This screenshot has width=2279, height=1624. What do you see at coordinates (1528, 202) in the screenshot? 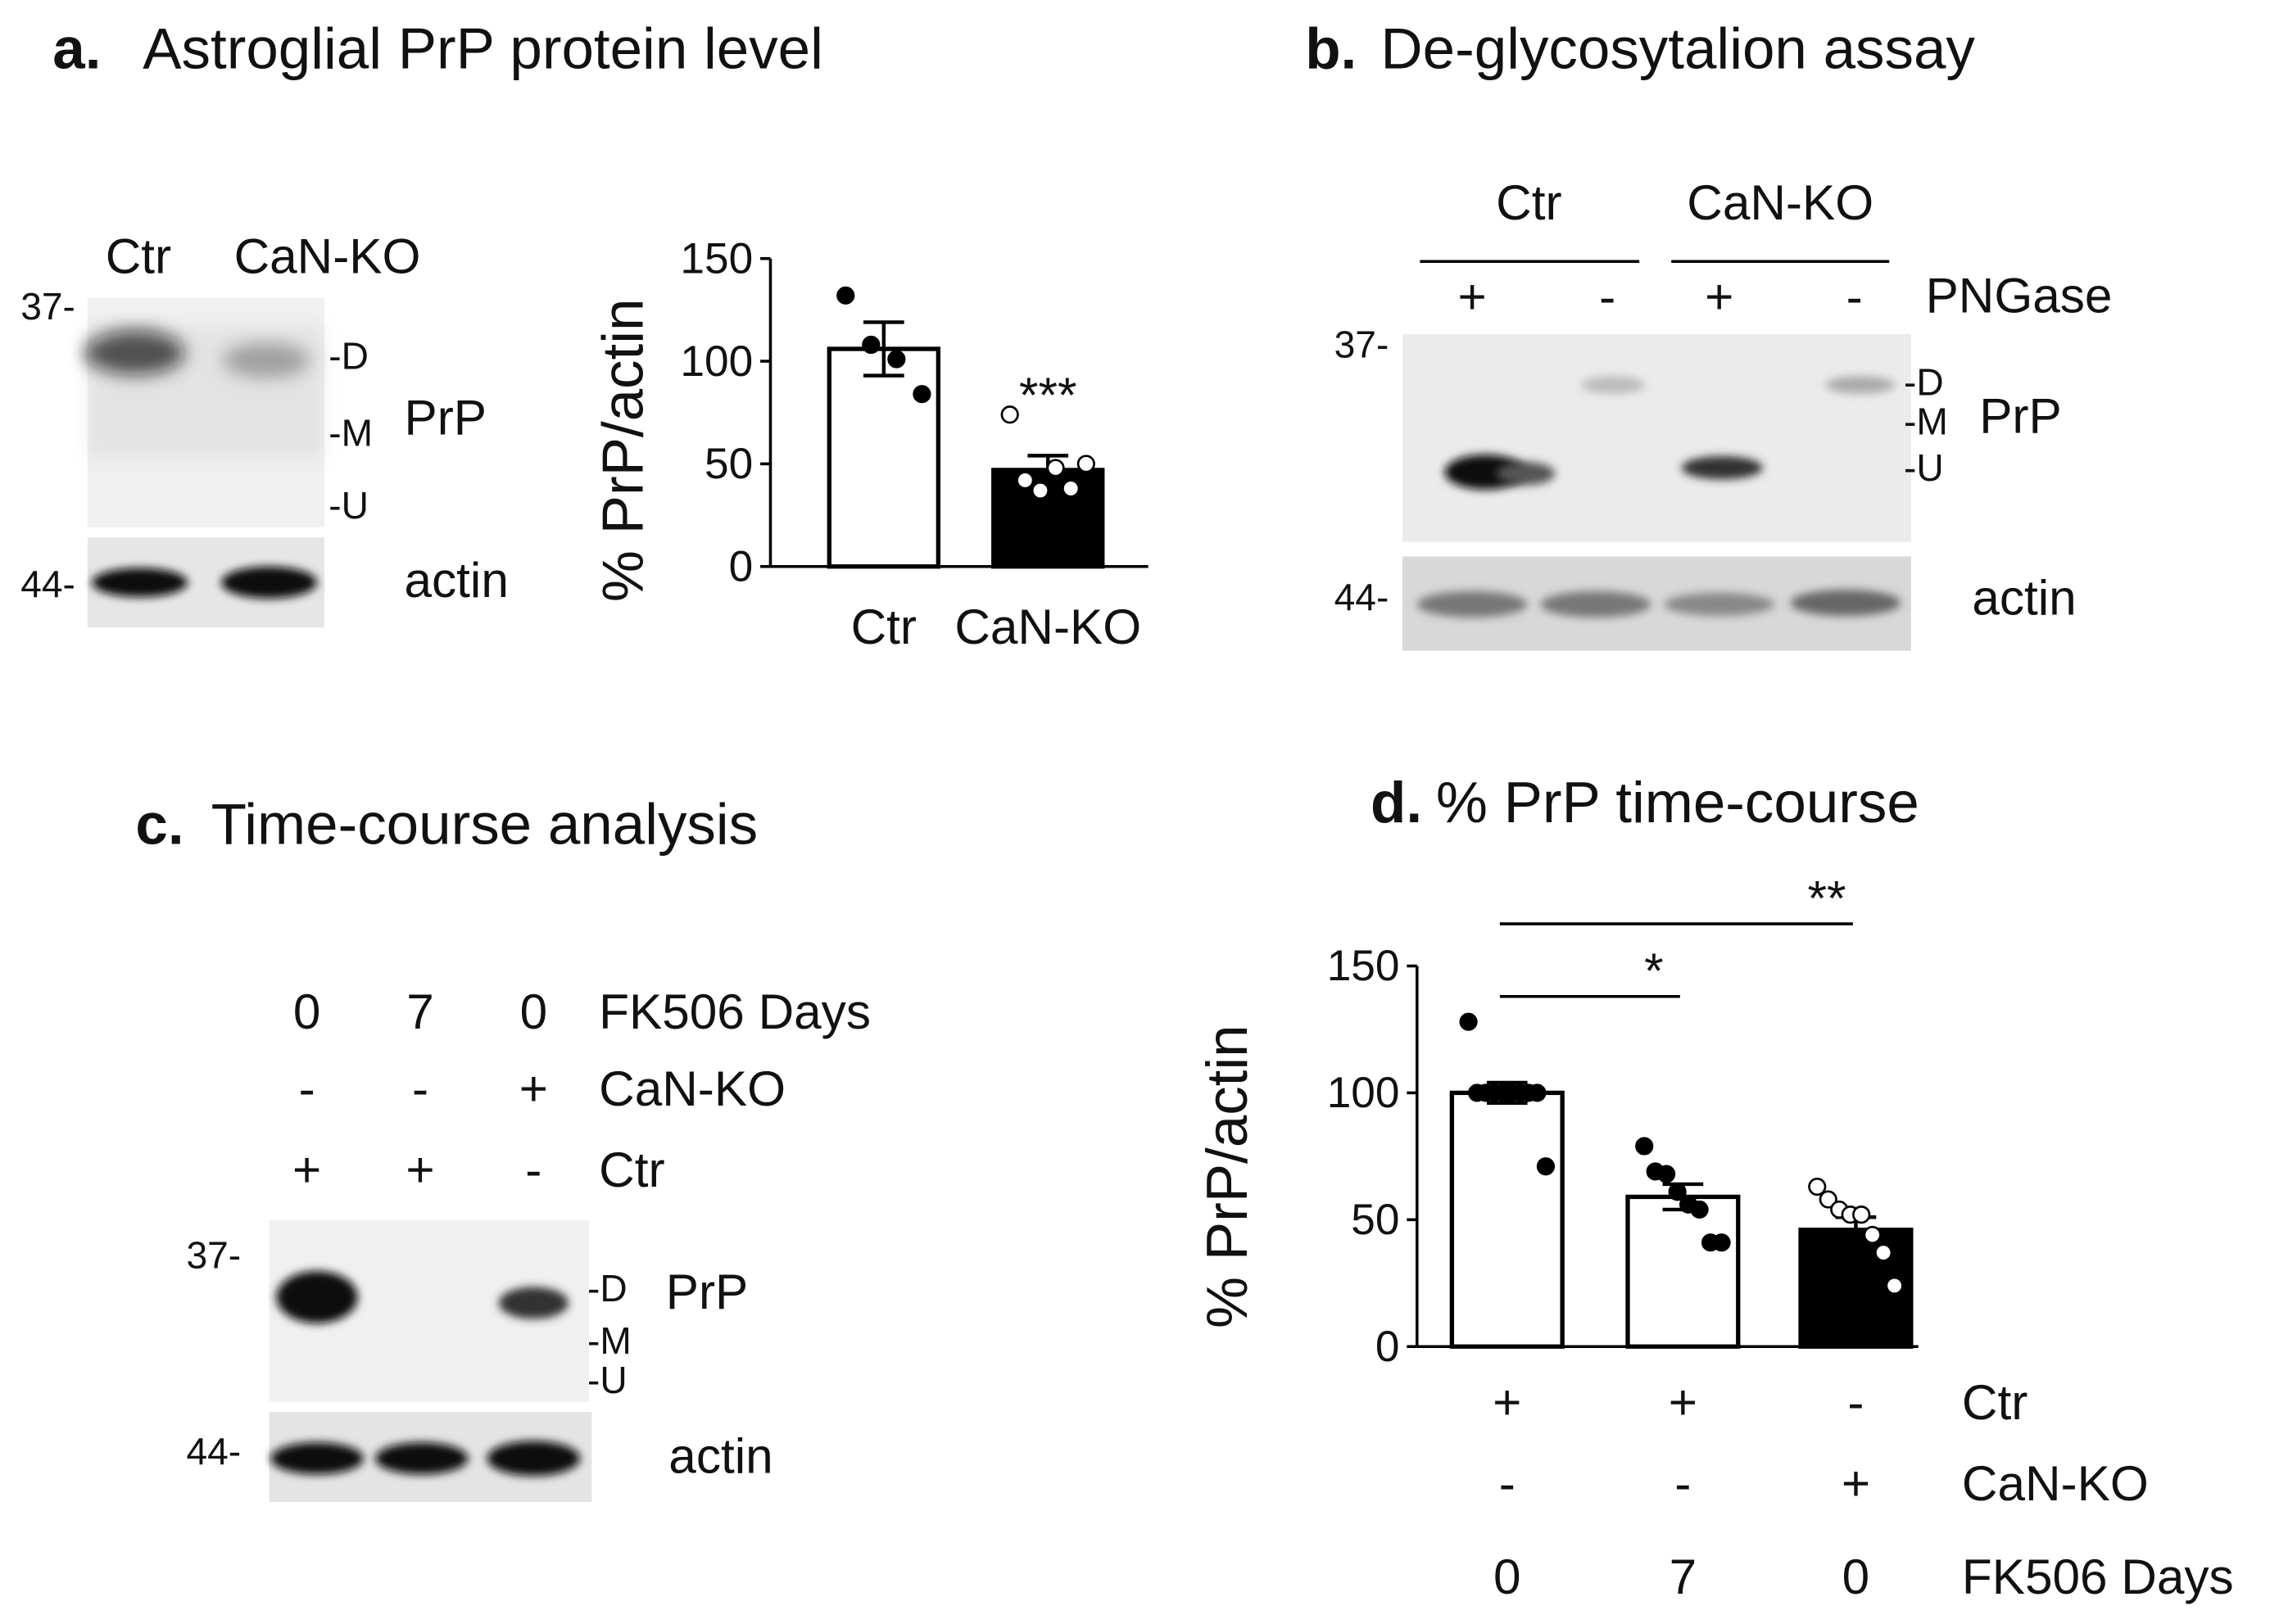
I see `group-label: Ctr` at bounding box center [1528, 202].